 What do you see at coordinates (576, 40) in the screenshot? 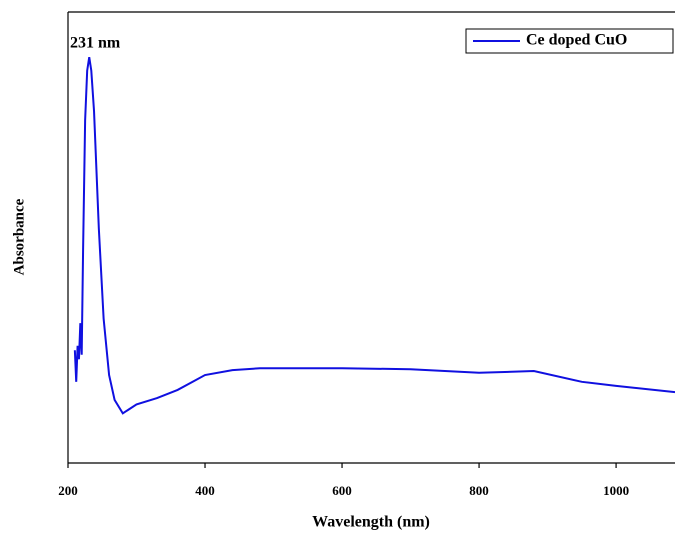
I see `legend-label: Ce doped CuO` at bounding box center [576, 40].